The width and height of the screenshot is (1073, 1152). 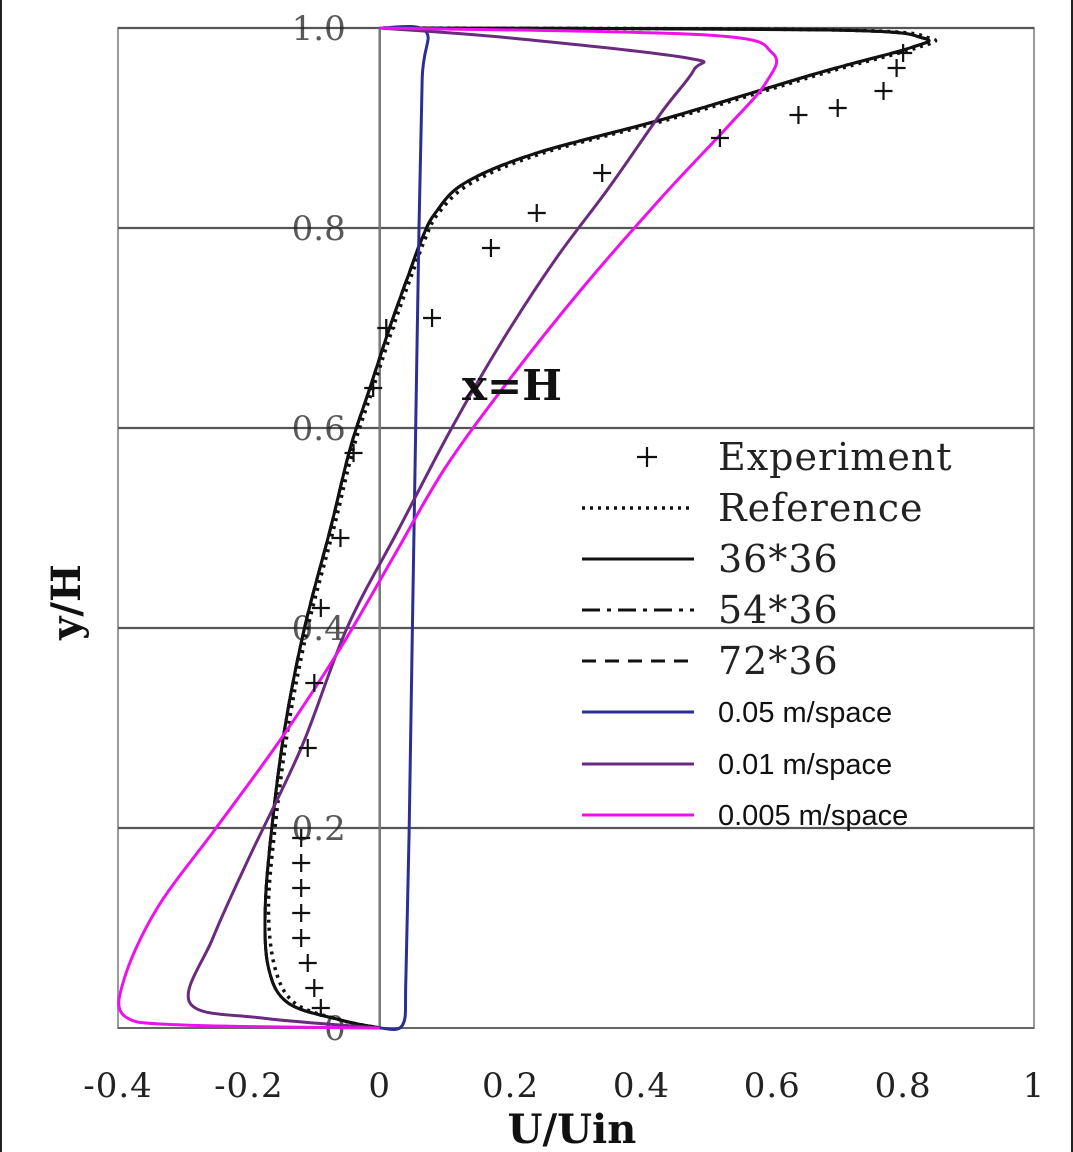 I want to click on x-tick-labels: -0.4 -0.2 0 0.2 0.4 0.6 0.8 1, so click(x=564, y=1086).